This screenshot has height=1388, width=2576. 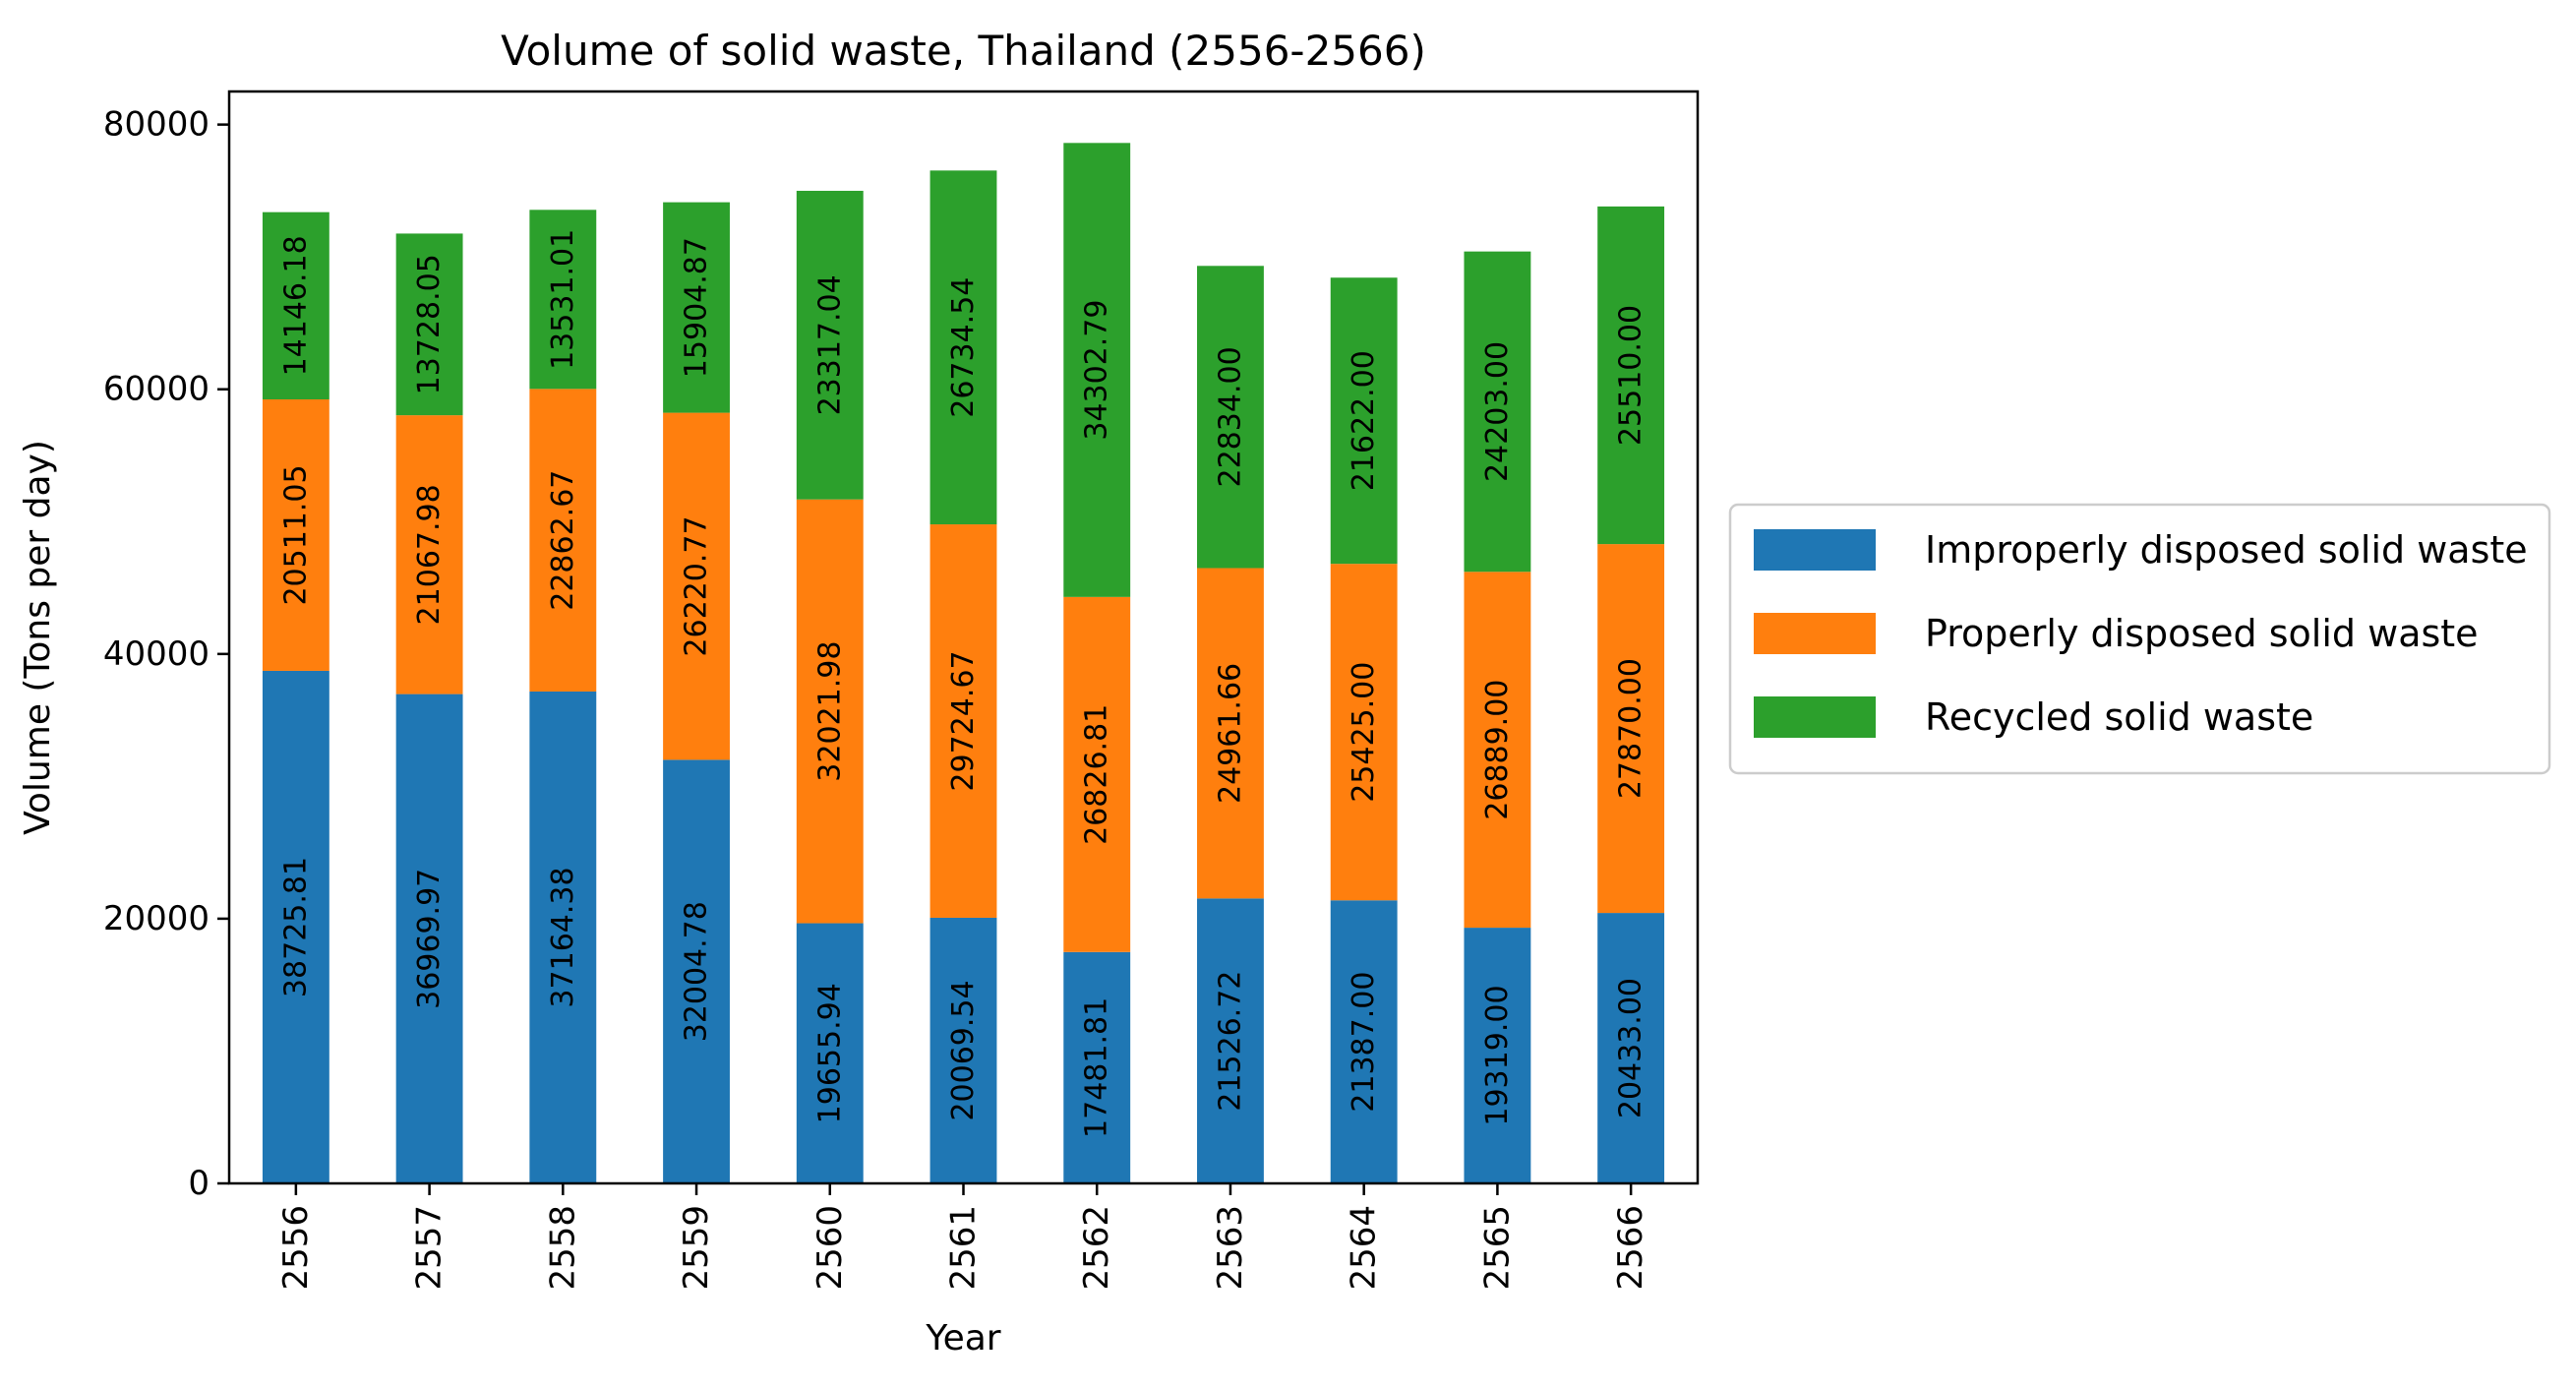 What do you see at coordinates (157, 125) in the screenshot?
I see `y-tick-label: 80000` at bounding box center [157, 125].